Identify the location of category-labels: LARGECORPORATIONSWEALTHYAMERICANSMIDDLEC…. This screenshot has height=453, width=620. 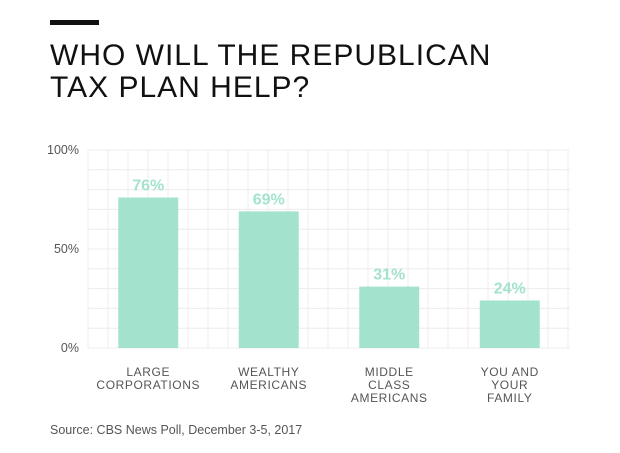
(317, 385).